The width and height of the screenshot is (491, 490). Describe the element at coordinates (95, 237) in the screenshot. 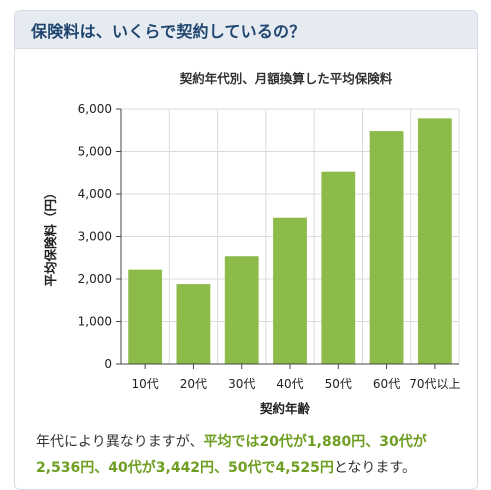

I see `y-tick-label: 3,000` at that location.